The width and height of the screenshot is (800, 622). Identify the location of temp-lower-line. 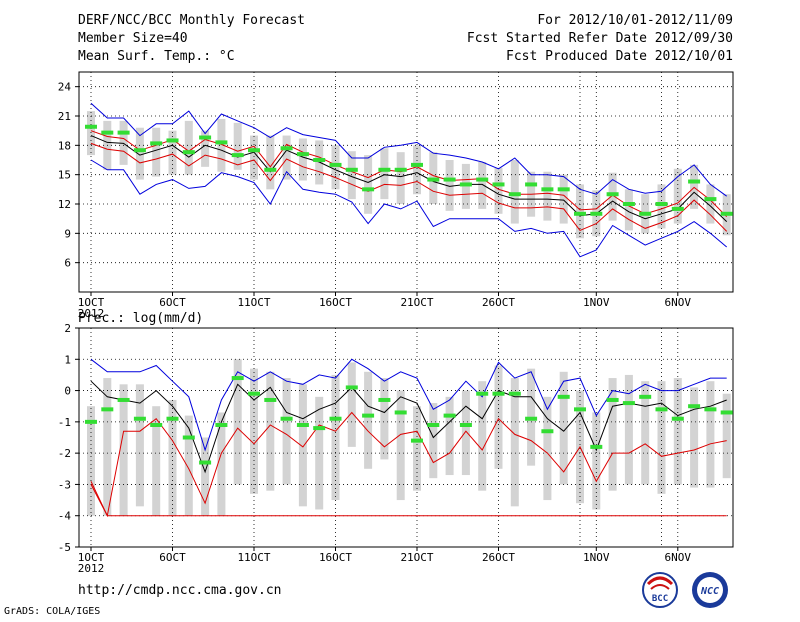
(409, 208).